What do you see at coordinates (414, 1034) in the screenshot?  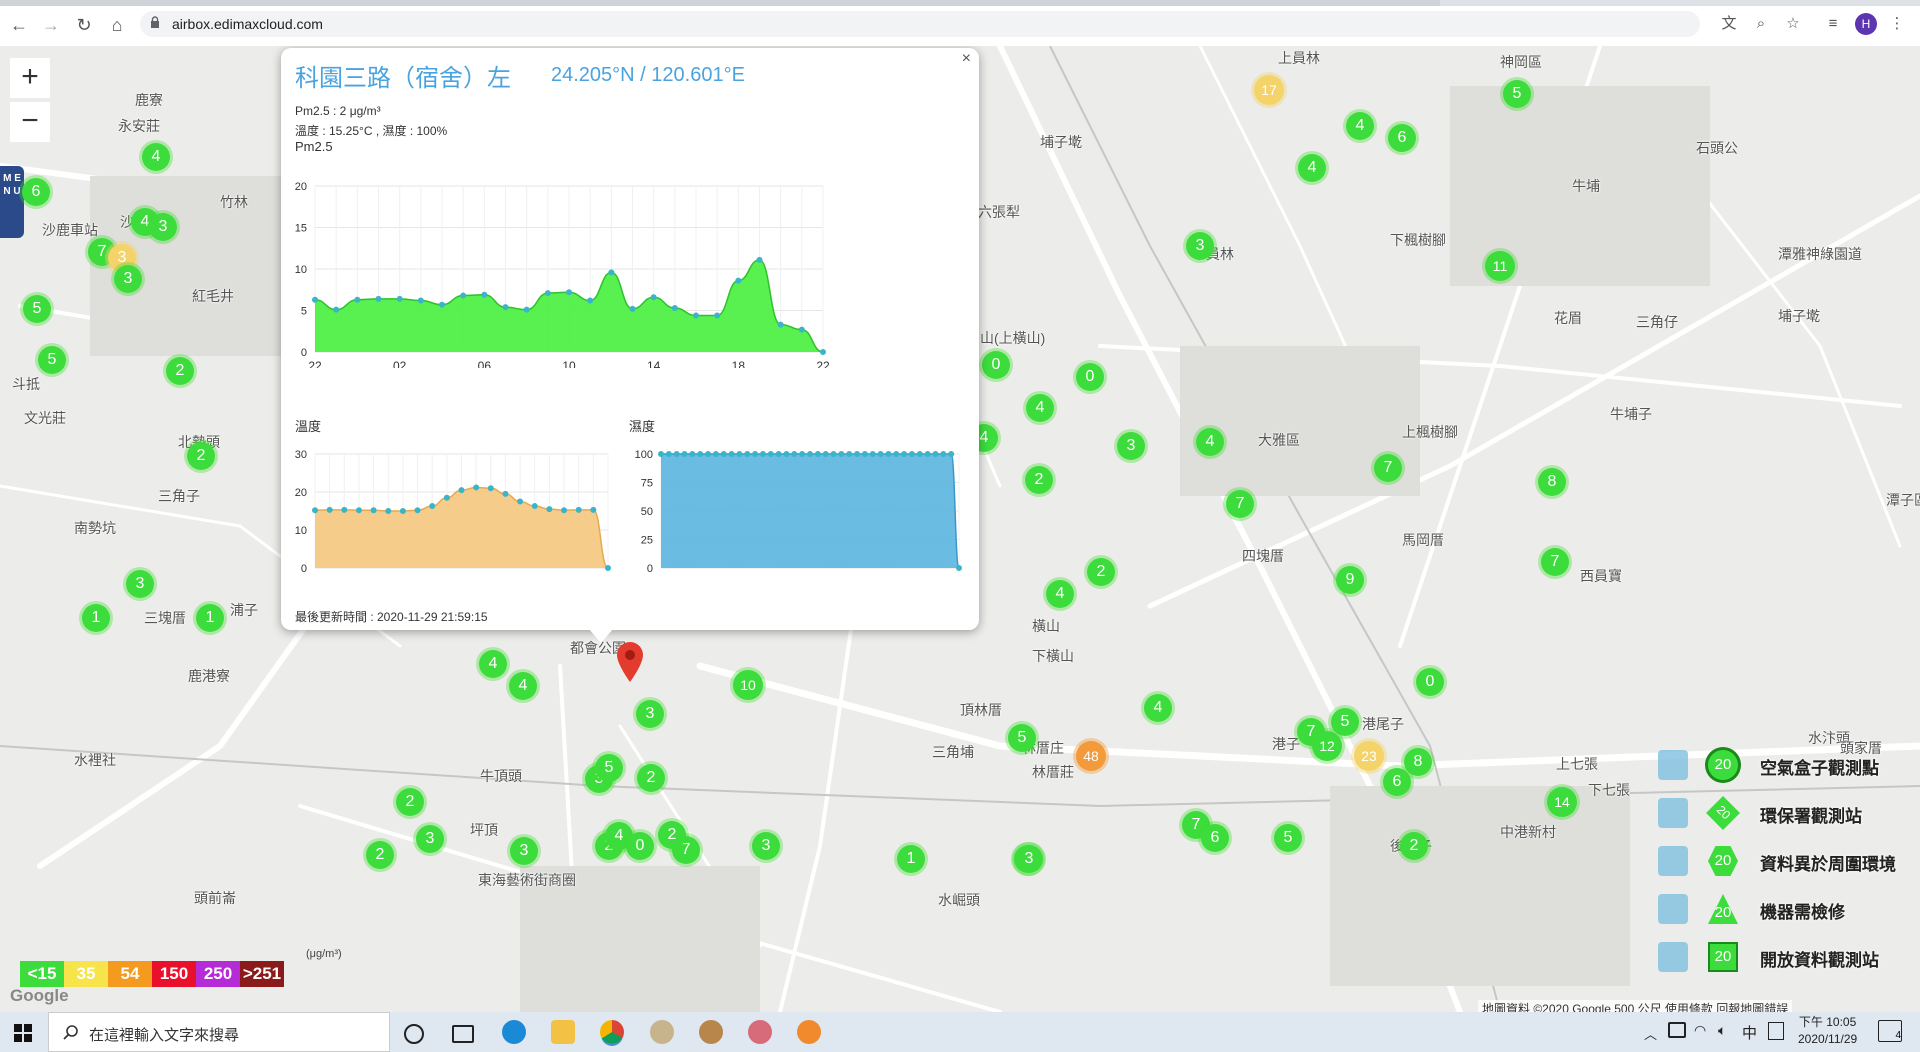 I see `cortana-icon` at bounding box center [414, 1034].